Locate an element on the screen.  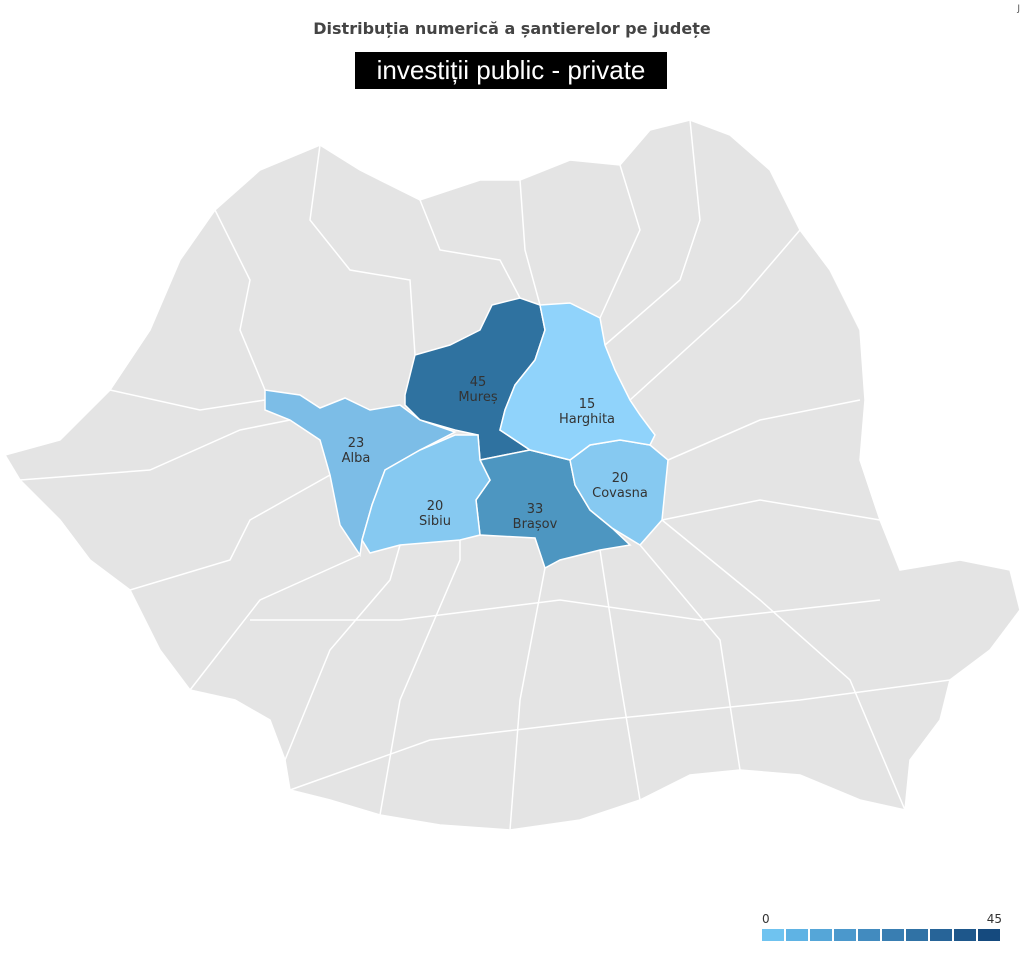
corner-mark: J is located at coordinates (1018, 9).